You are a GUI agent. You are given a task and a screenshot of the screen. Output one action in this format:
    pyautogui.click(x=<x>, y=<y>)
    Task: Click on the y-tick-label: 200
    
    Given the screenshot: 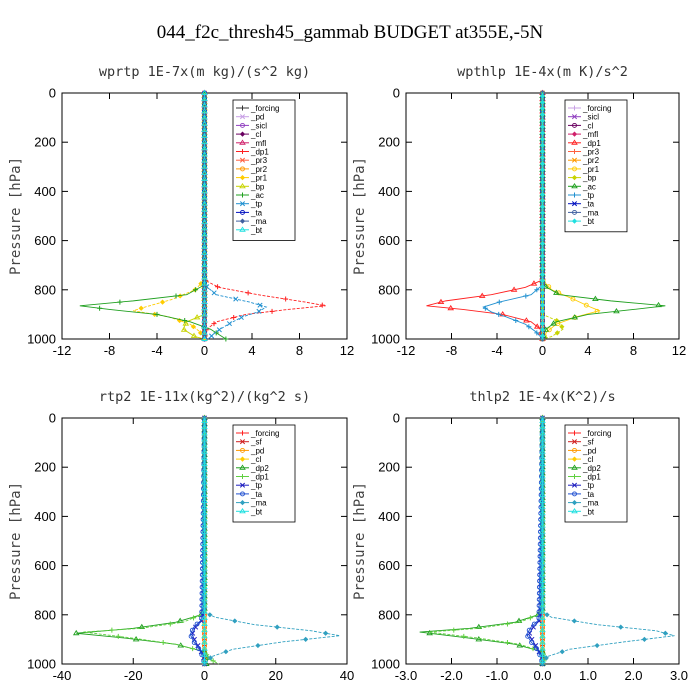 What is the action you would take?
    pyautogui.click(x=45, y=142)
    